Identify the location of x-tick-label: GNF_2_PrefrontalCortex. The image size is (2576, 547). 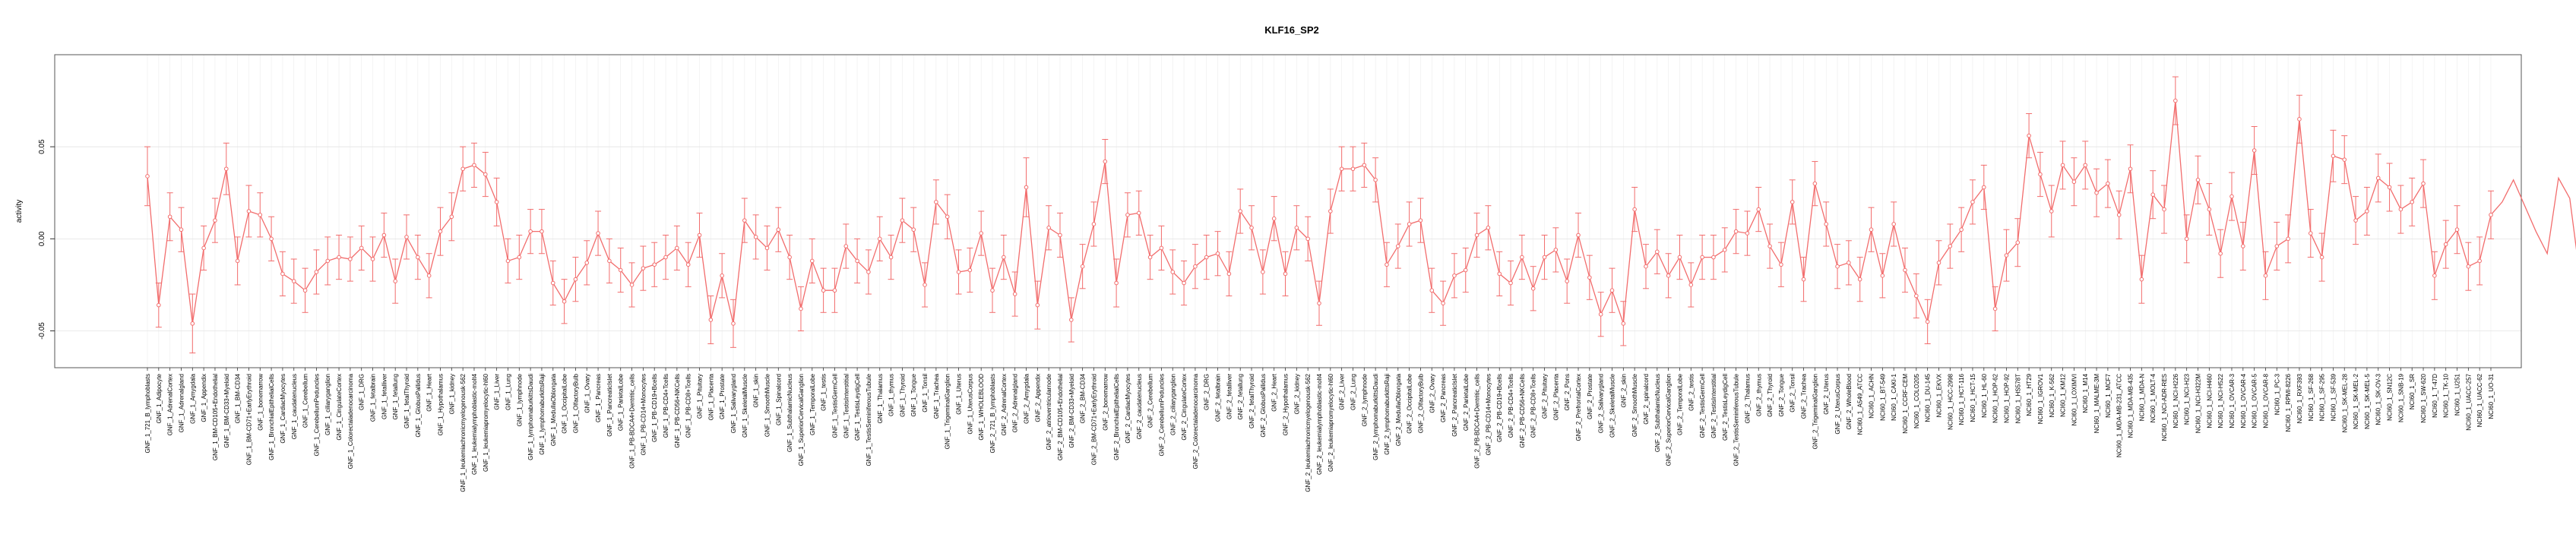
(1578, 407).